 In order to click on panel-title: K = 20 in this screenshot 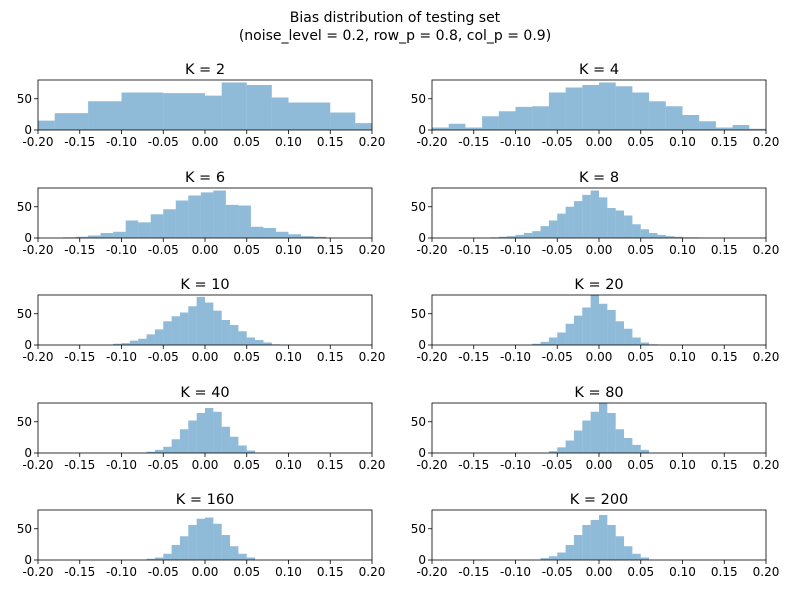, I will do `click(598, 285)`.